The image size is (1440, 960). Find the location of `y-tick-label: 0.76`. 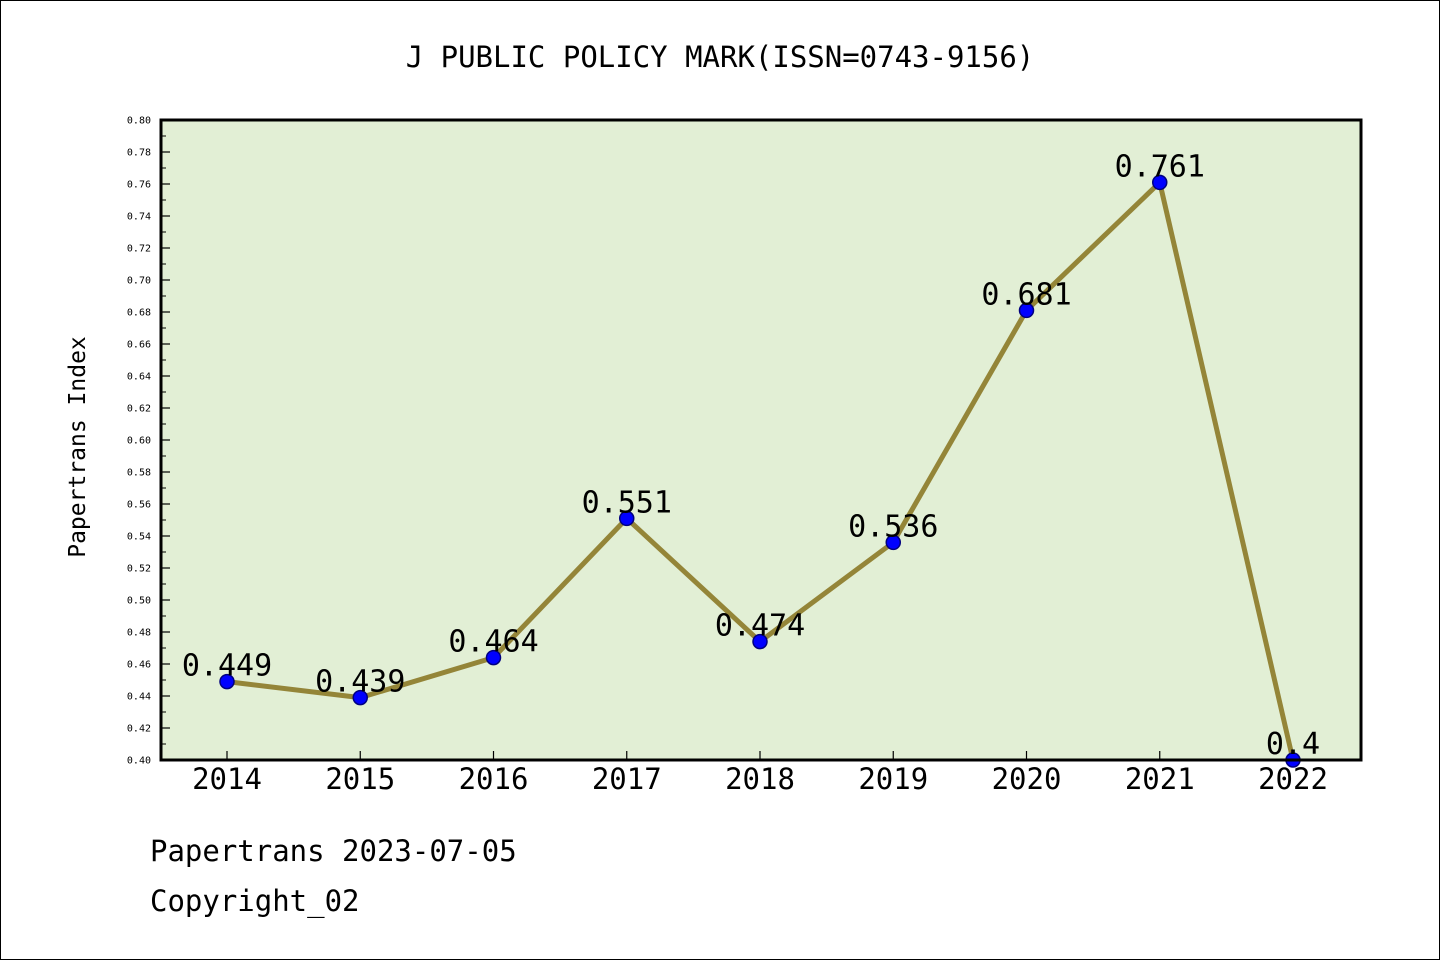

y-tick-label: 0.76 is located at coordinates (139, 185).